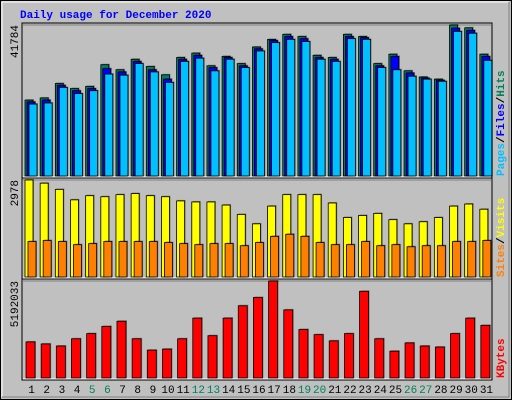 This screenshot has width=512, height=400. Describe the element at coordinates (16, 193) in the screenshot. I see `y-tick-label: 2978` at that location.